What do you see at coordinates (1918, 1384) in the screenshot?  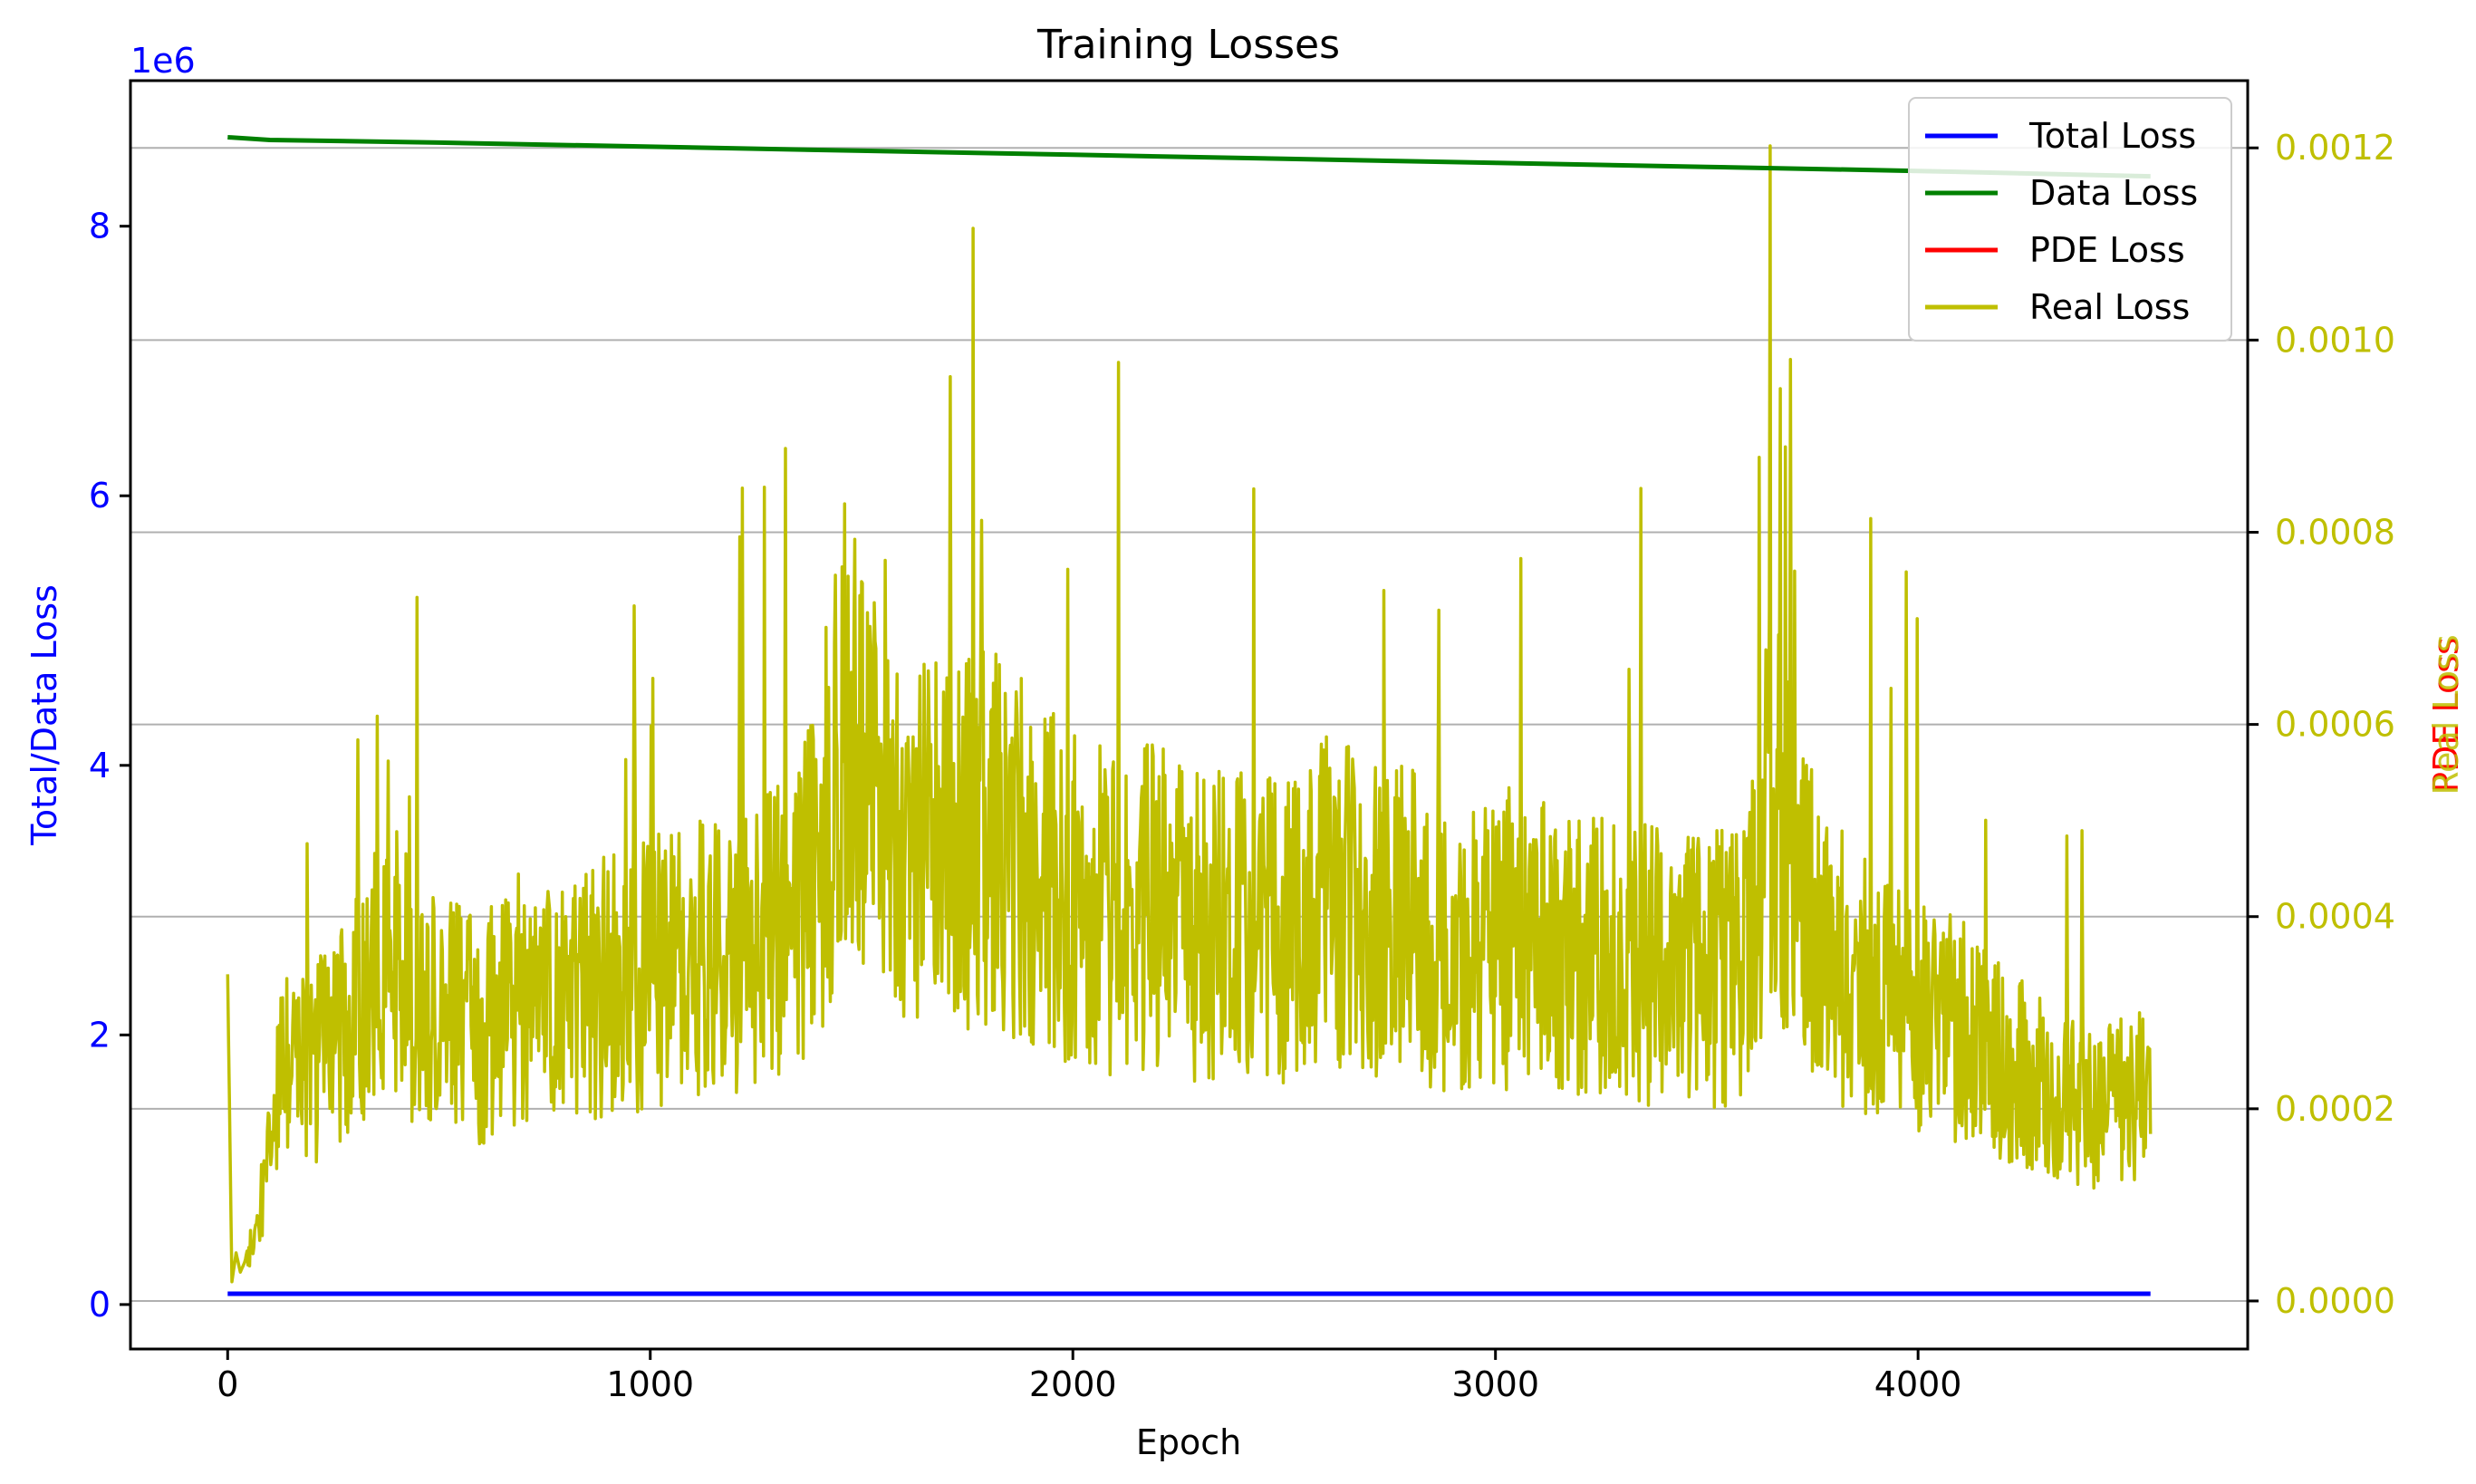 I see `x-tick-label: 4000` at bounding box center [1918, 1384].